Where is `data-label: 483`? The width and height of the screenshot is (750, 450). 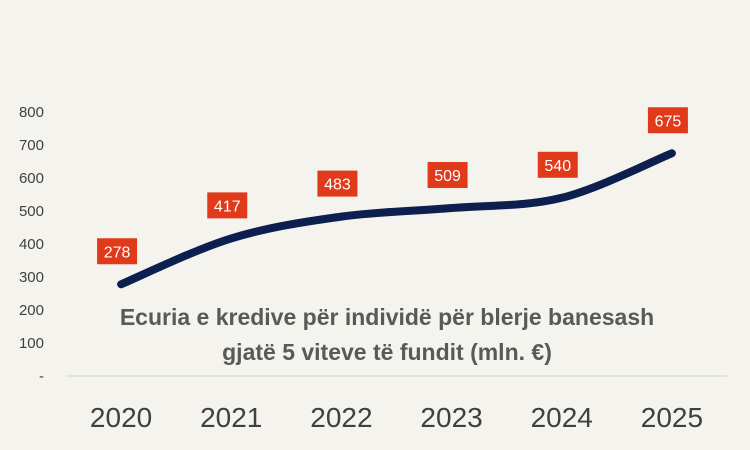
data-label: 483 is located at coordinates (337, 183).